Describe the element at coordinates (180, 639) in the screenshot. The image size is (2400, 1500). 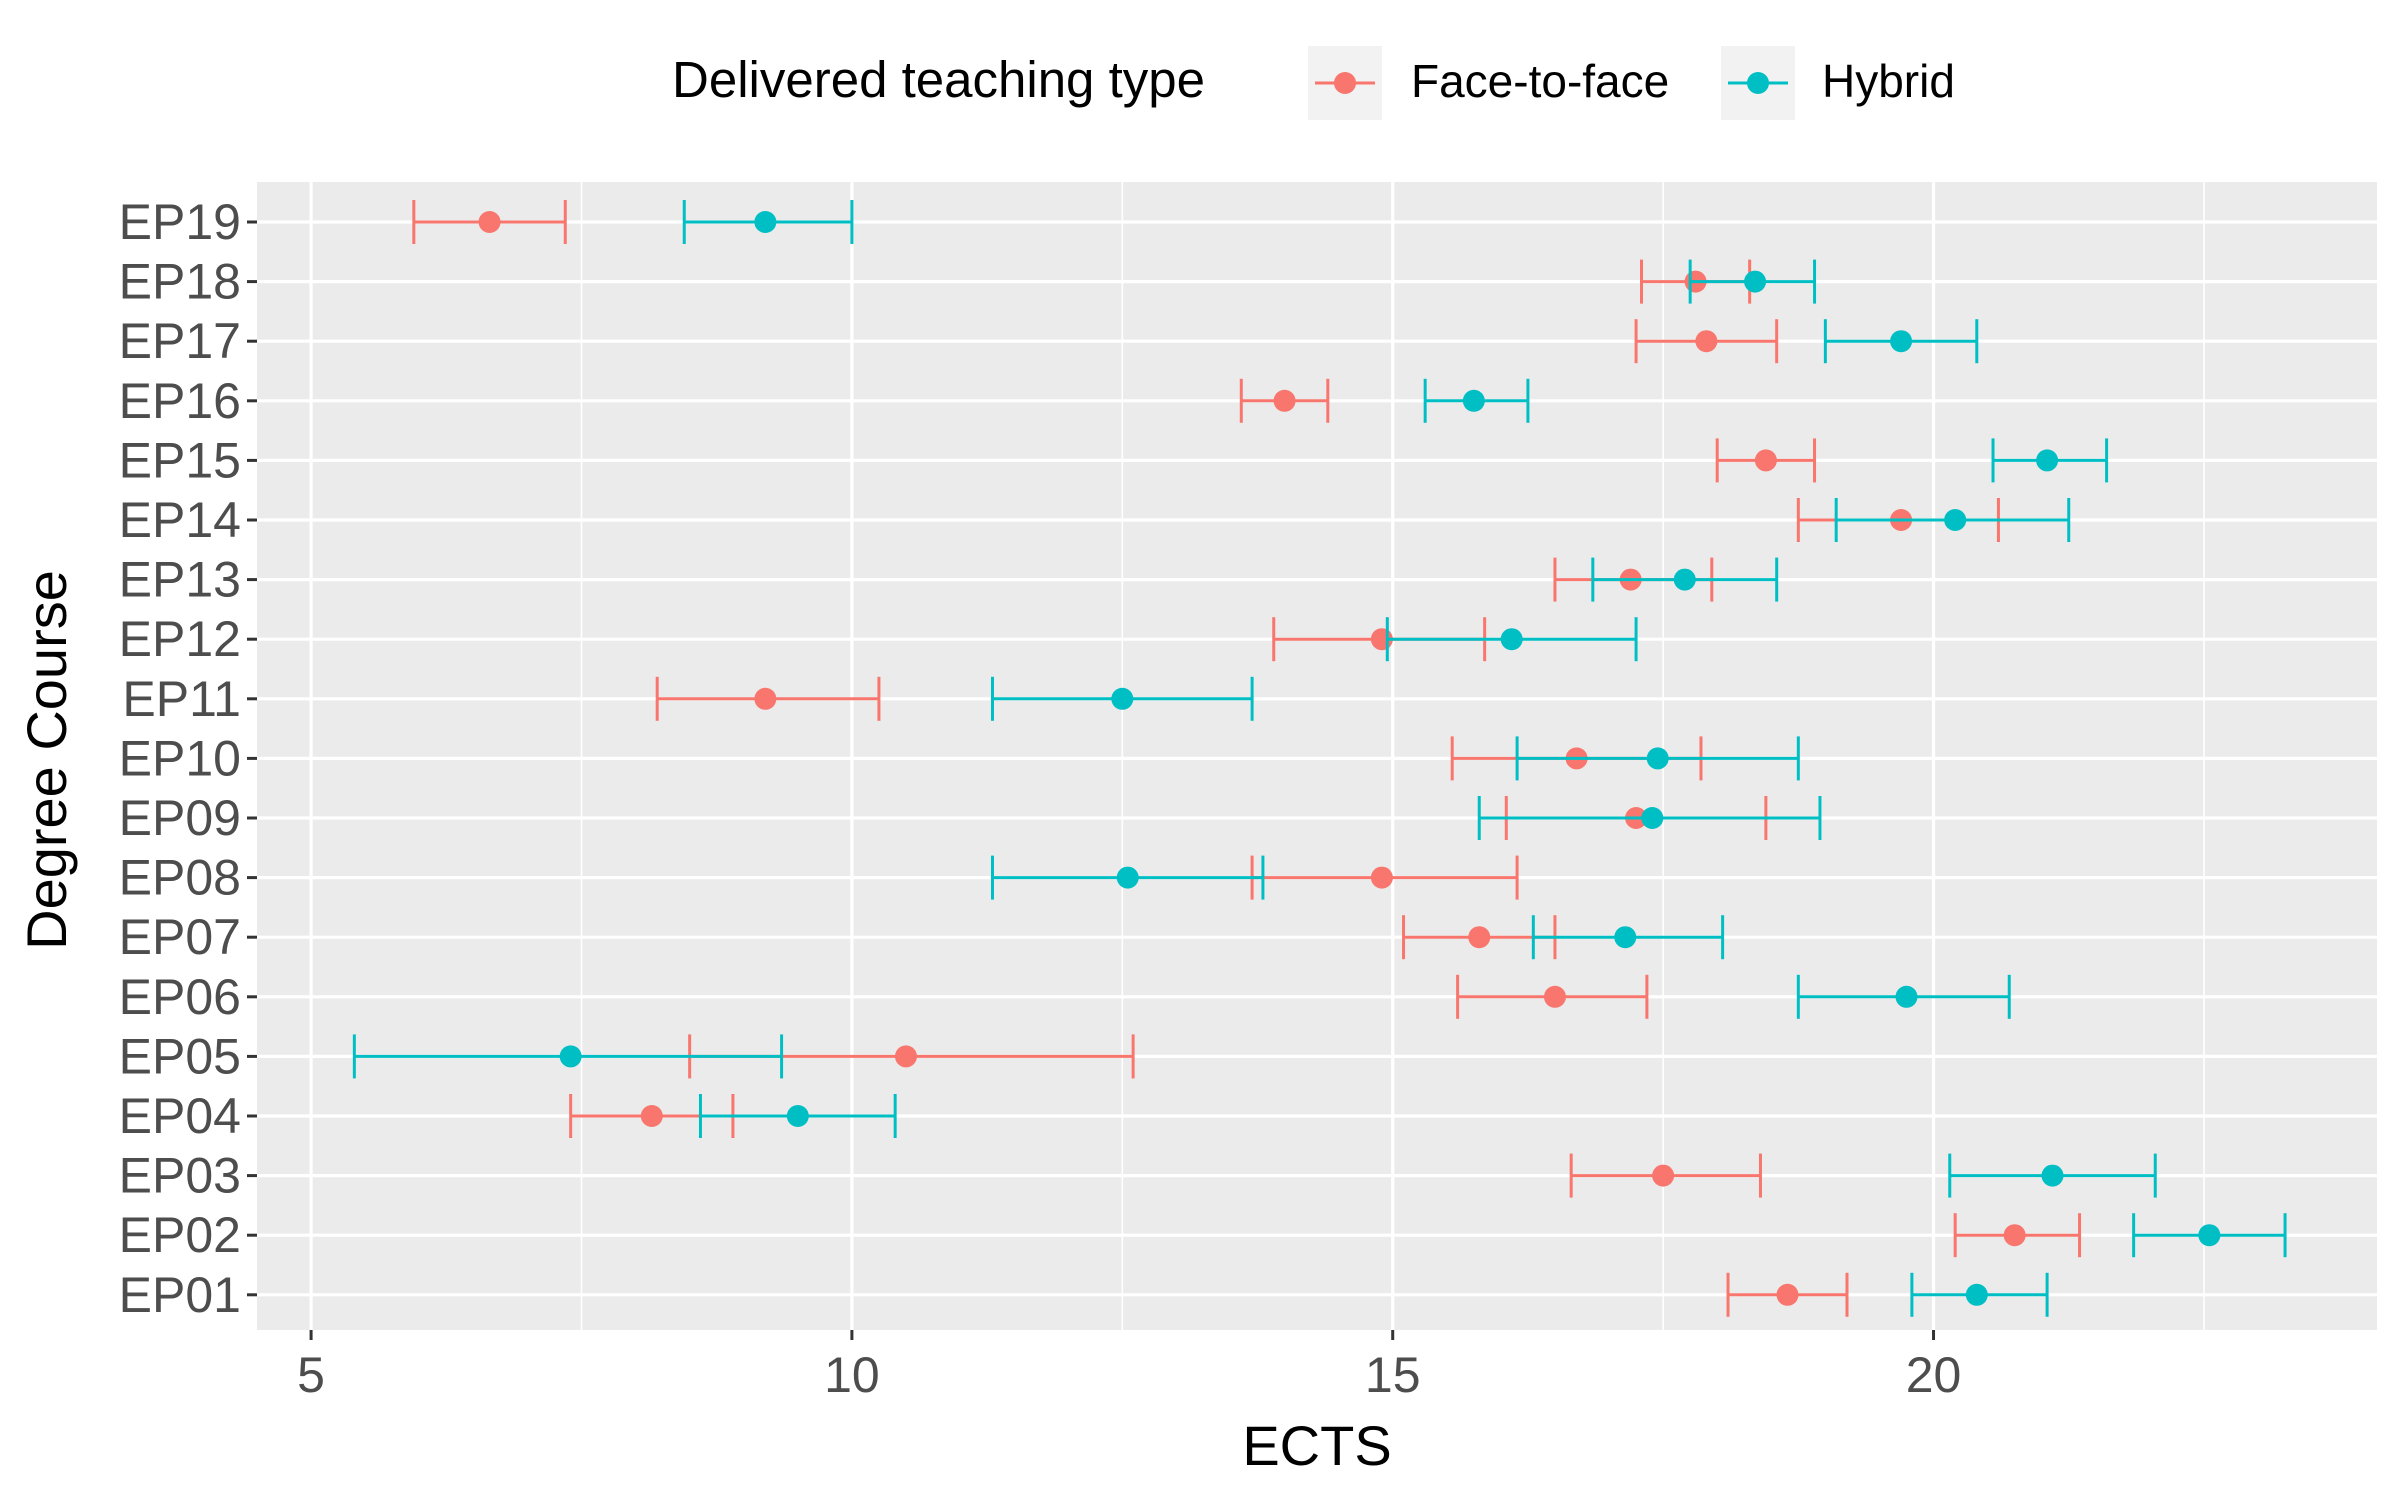
I see `y-tick-label: EP12` at that location.